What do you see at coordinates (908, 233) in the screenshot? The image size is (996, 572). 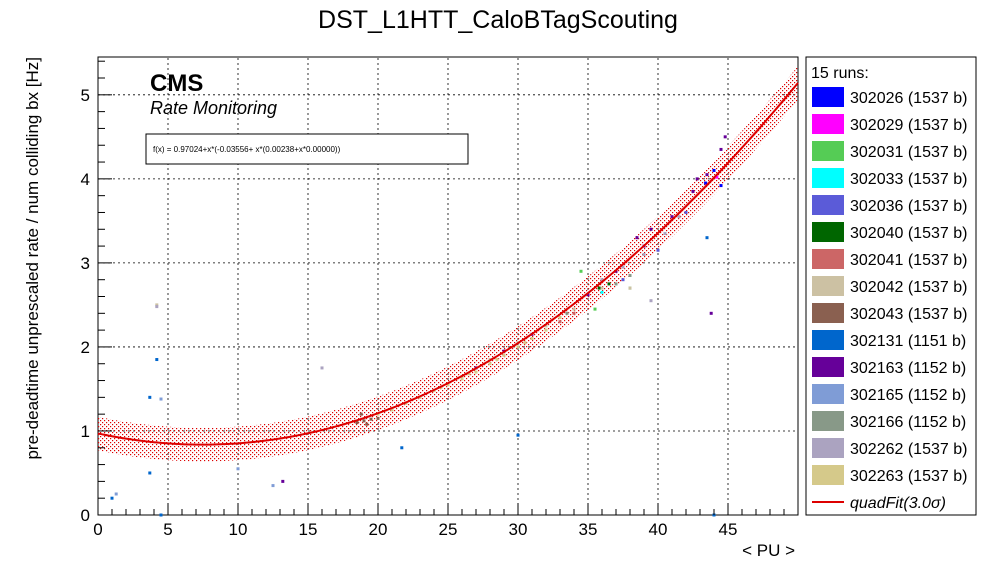 I see `legend-entry-label: 302040 (1537 b)` at bounding box center [908, 233].